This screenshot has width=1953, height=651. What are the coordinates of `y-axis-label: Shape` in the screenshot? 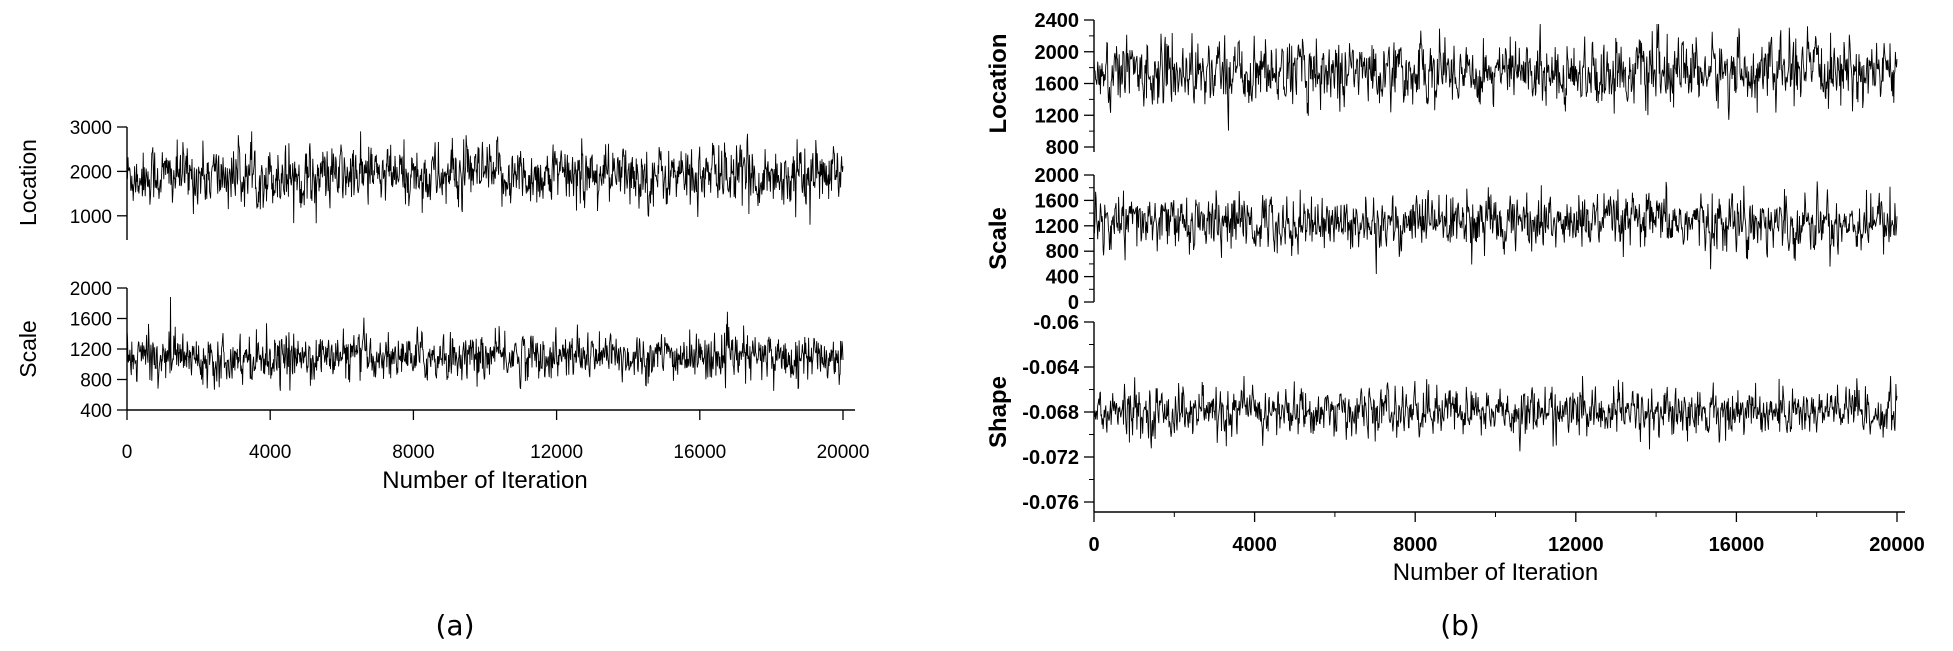 It's located at (998, 412).